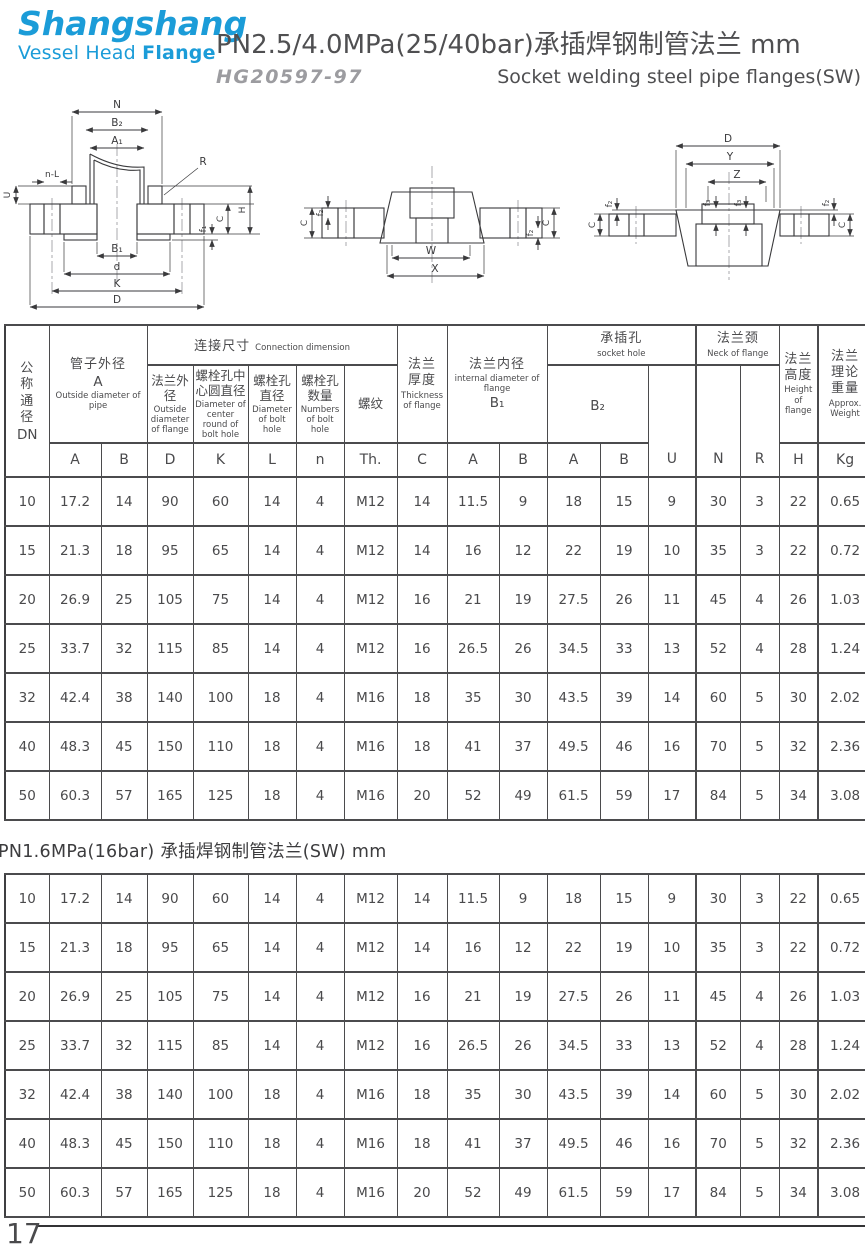 The width and height of the screenshot is (865, 1251). Describe the element at coordinates (497, 364) in the screenshot. I see `bore-zh: 法兰内径` at that location.